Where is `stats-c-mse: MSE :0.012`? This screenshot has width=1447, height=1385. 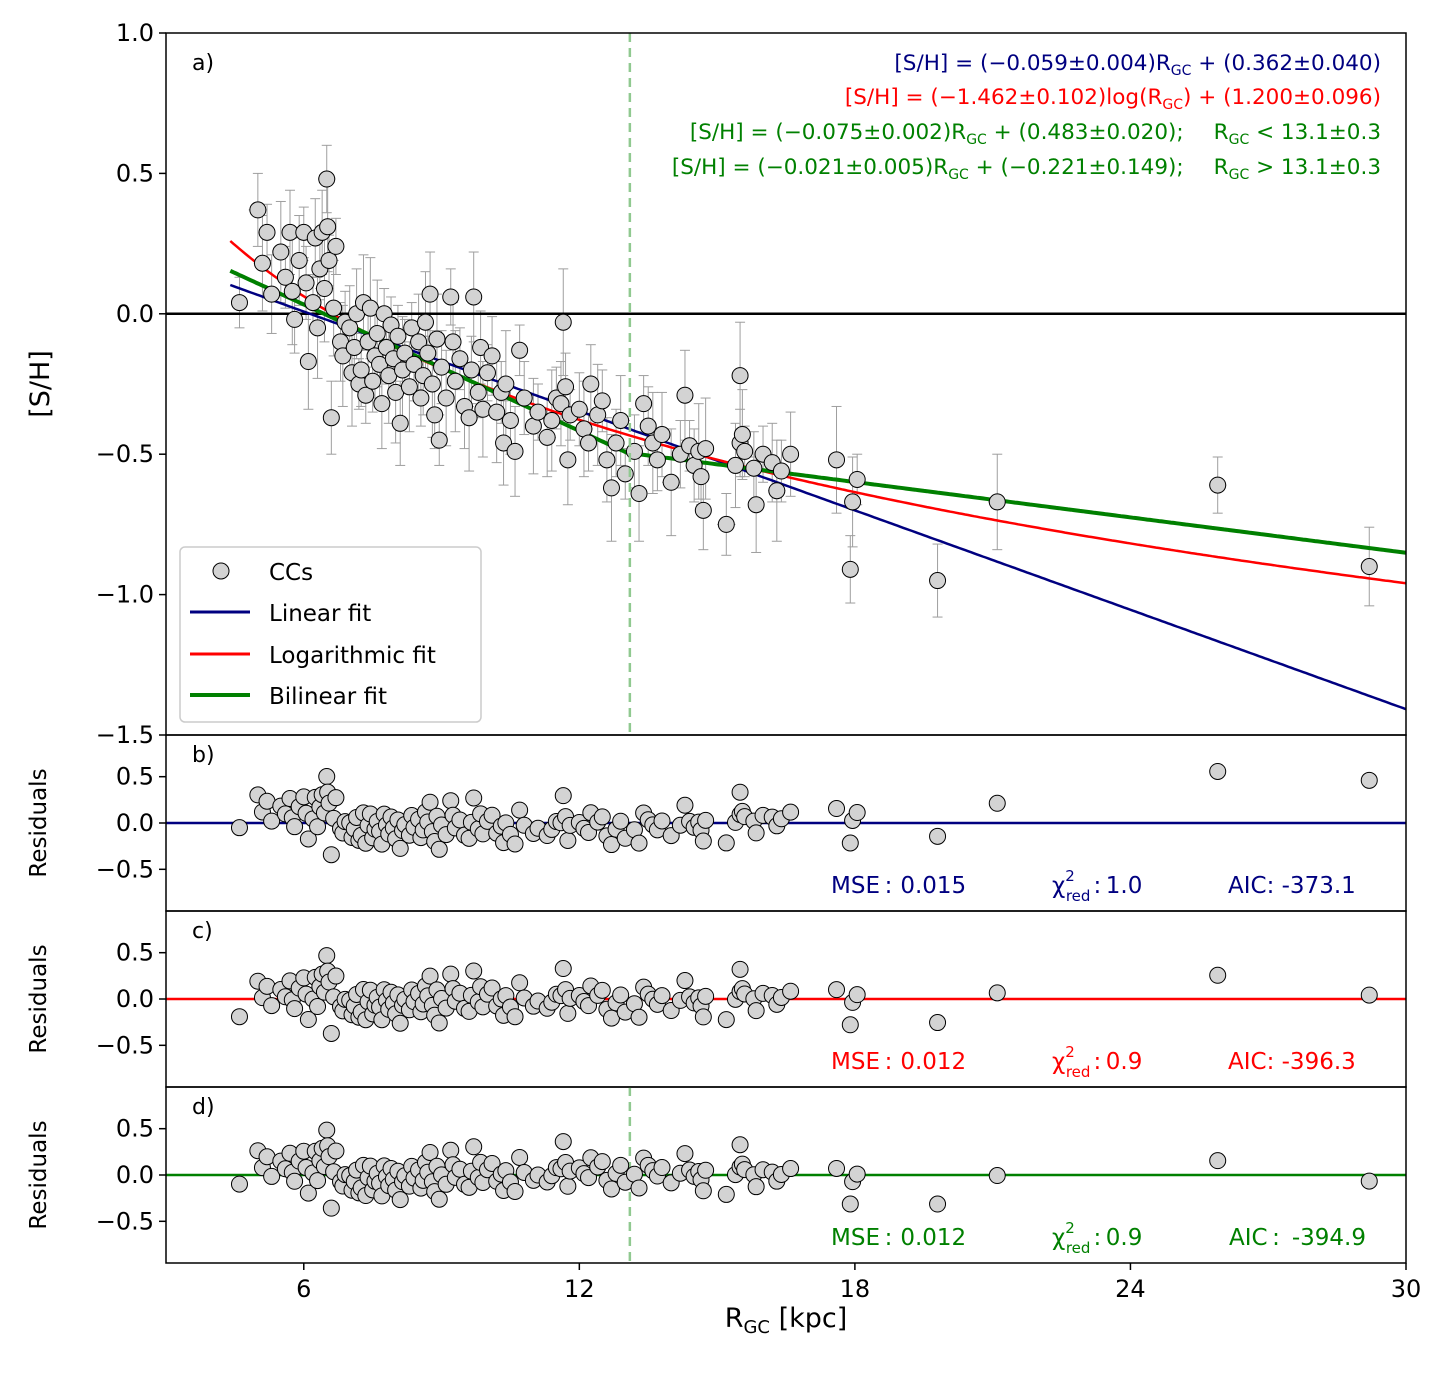
stats-c-mse: MSE :0.012 is located at coordinates (898, 1062).